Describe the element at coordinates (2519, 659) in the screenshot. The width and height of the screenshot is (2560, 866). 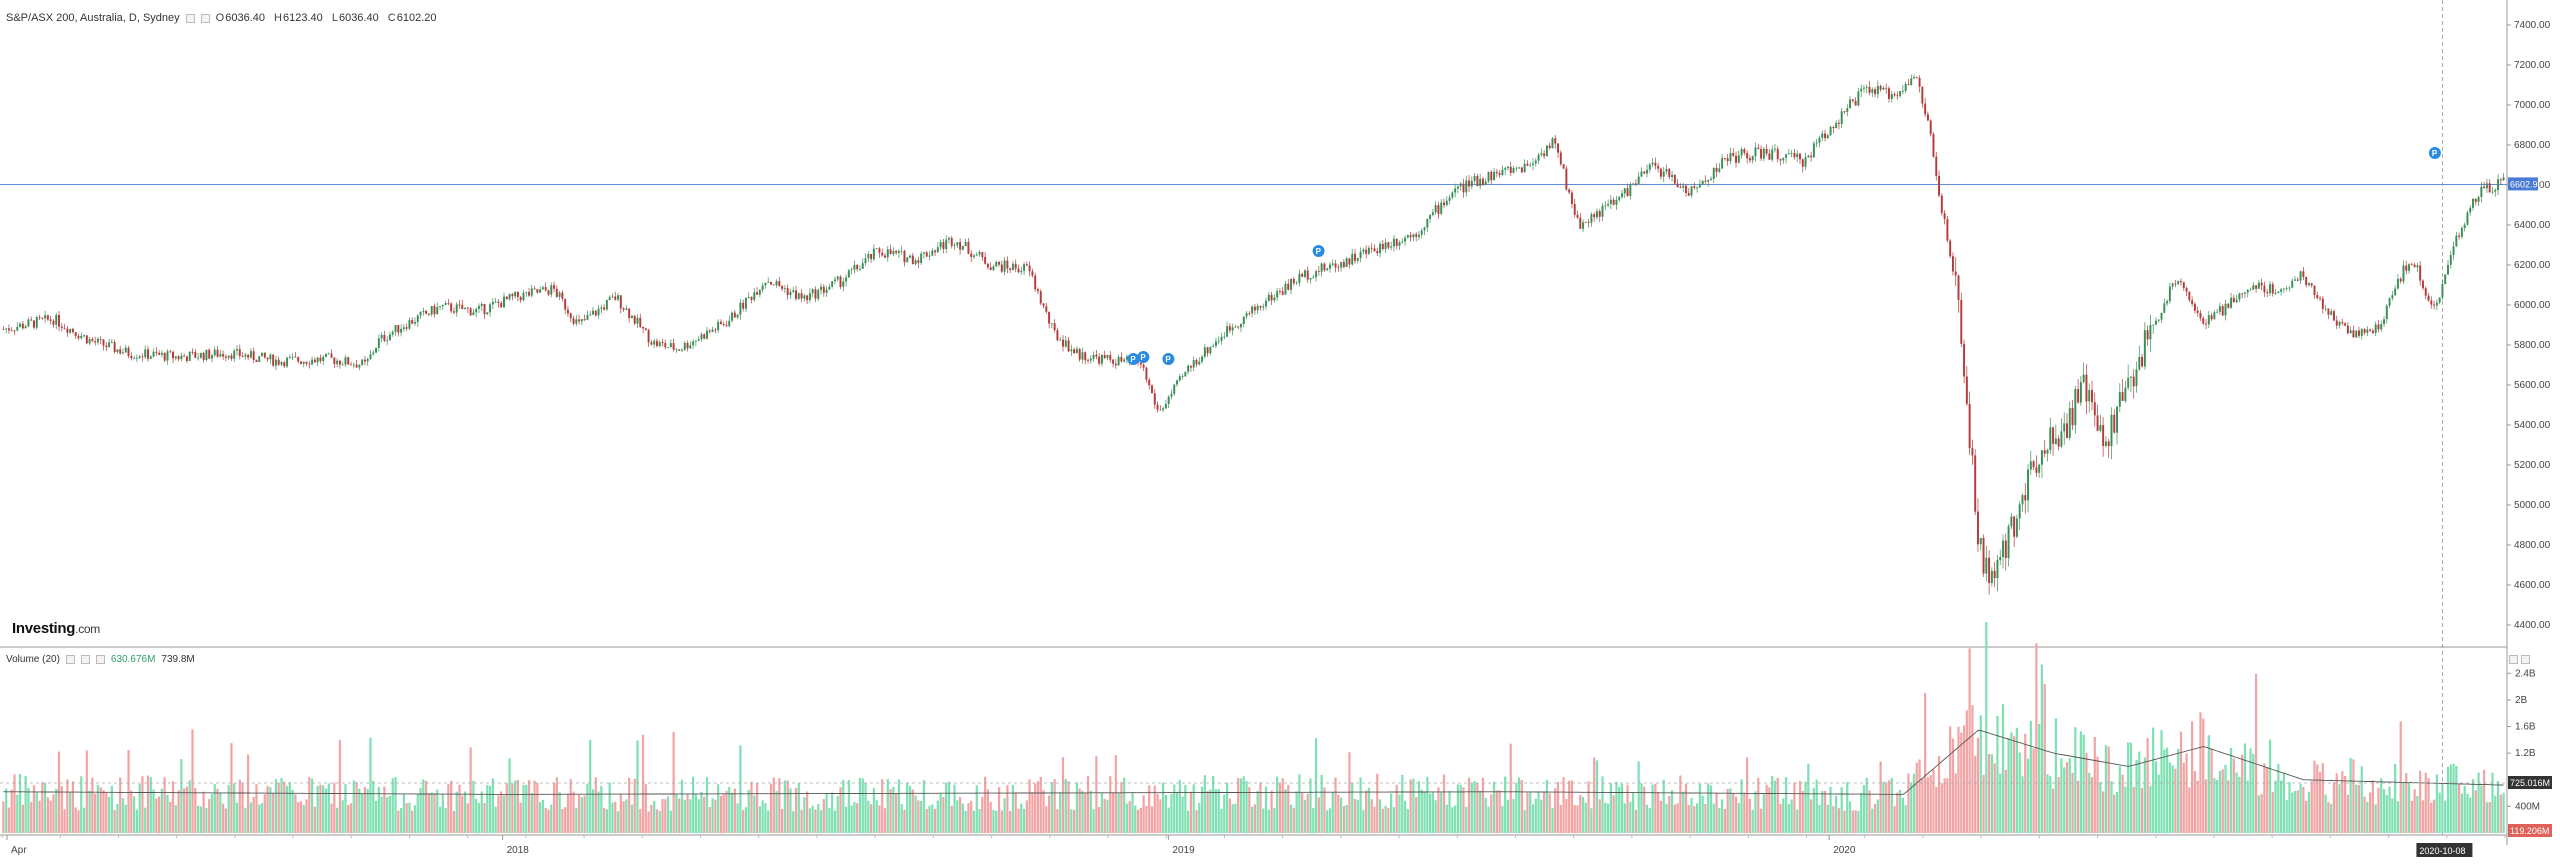
I see `pane-controls` at that location.